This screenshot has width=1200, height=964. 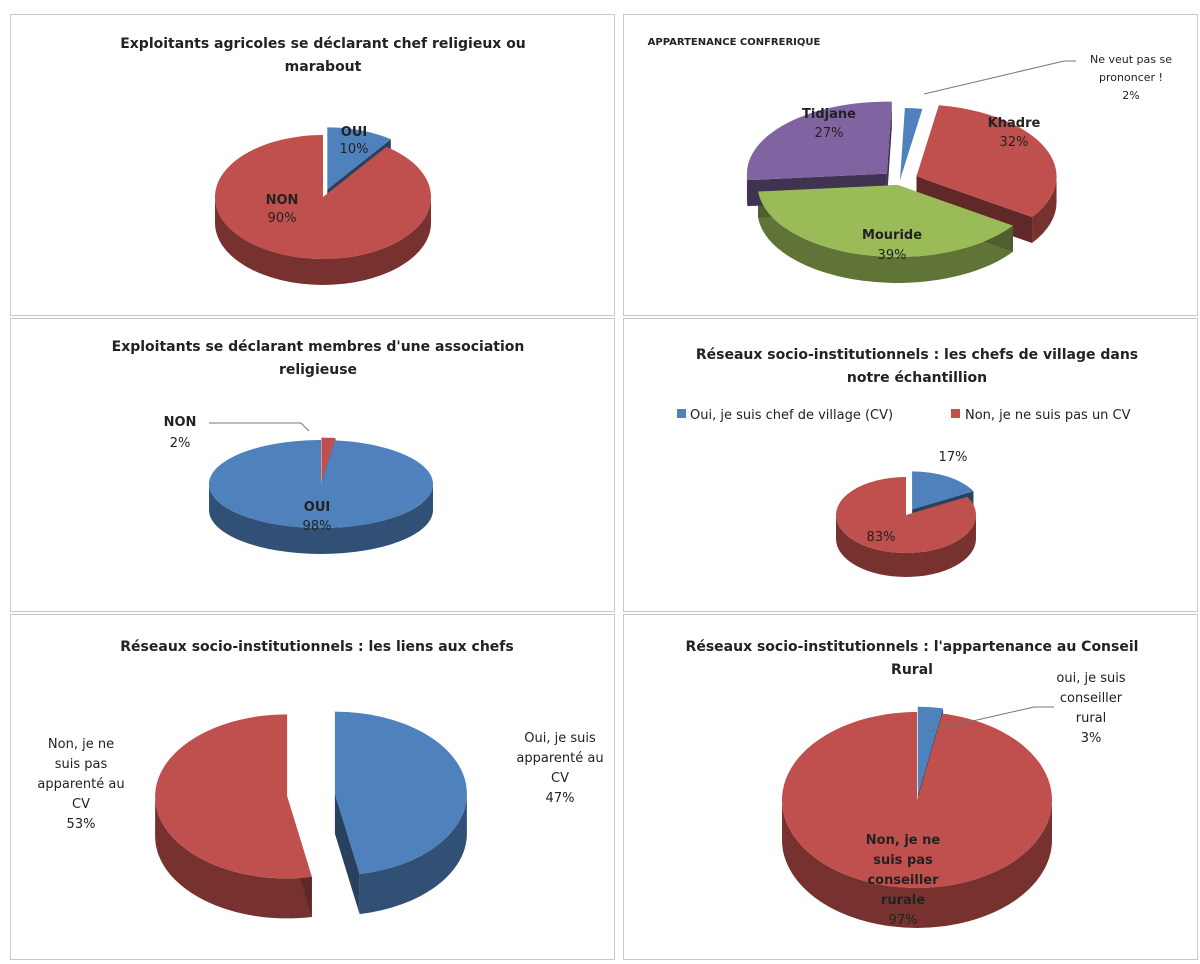 What do you see at coordinates (903, 840) in the screenshot?
I see `chart-6-label-non-line-1: Non, je ne` at bounding box center [903, 840].